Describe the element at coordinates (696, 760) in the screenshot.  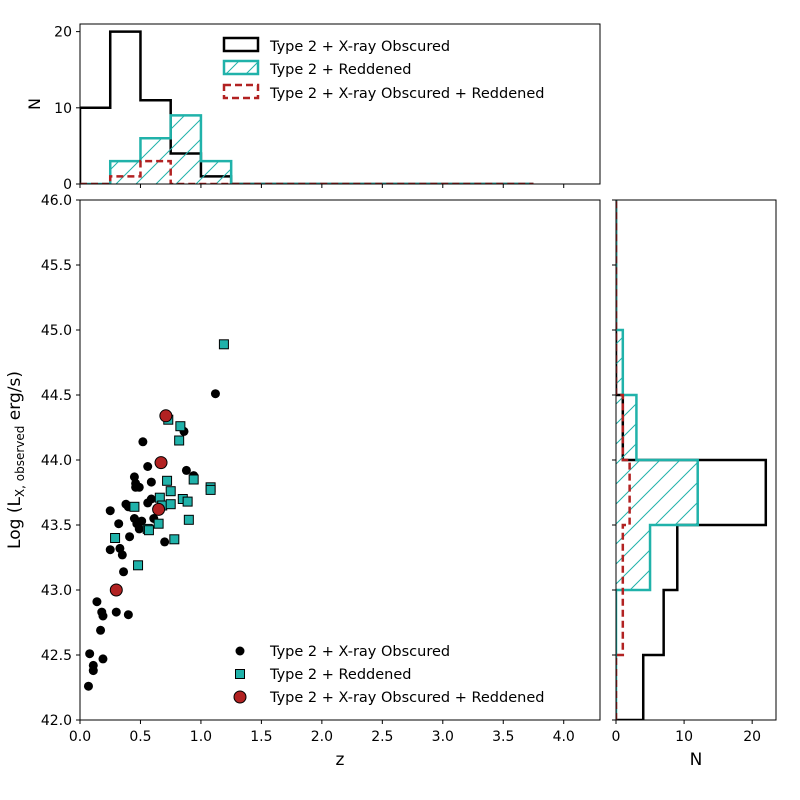
I see `right-hist-xlabel: N` at that location.